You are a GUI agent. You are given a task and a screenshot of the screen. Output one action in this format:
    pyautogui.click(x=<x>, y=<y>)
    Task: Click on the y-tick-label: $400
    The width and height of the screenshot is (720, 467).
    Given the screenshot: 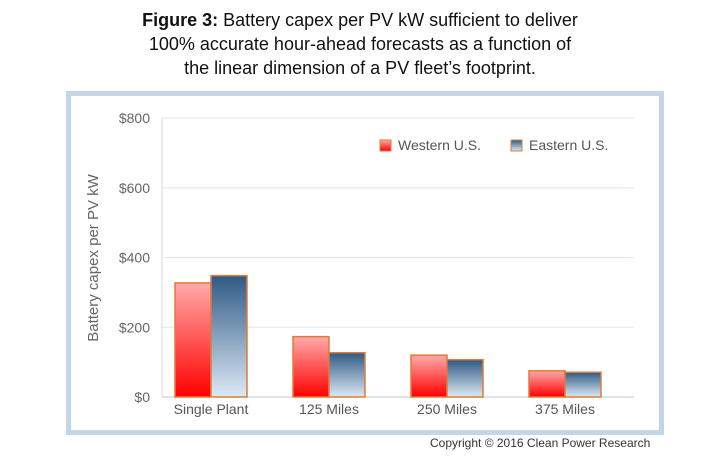 What is the action you would take?
    pyautogui.click(x=134, y=258)
    